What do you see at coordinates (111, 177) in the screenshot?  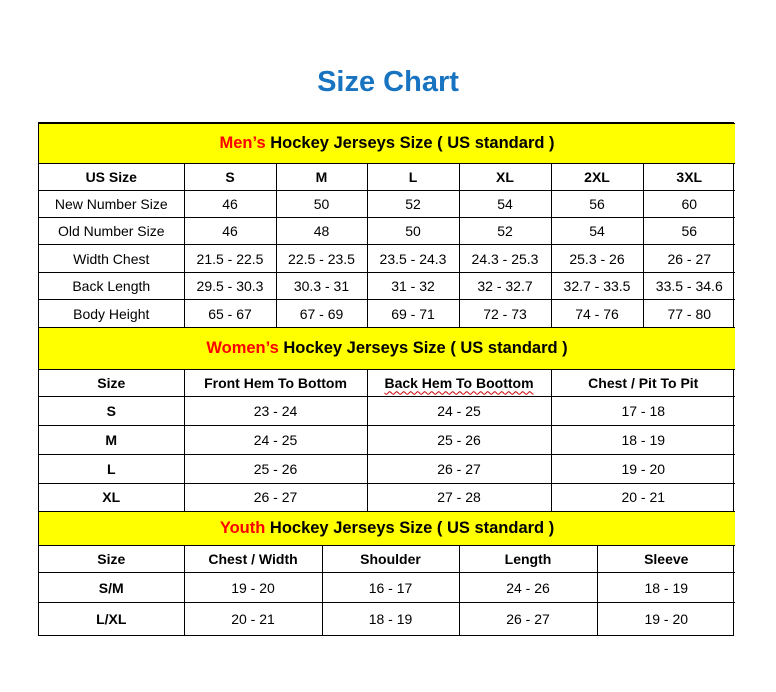 I see `column-header-text: US Size` at bounding box center [111, 177].